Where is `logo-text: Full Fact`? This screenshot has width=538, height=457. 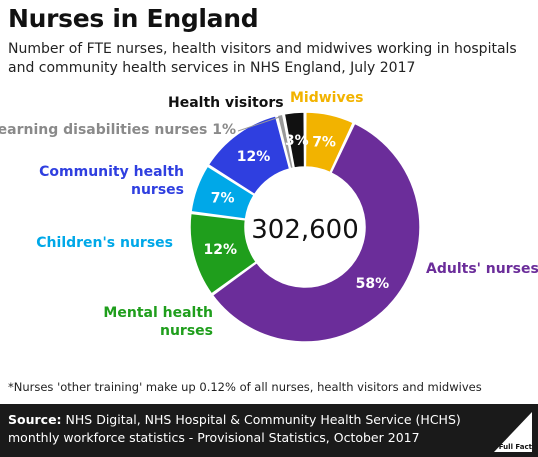 logo-text: Full Fact is located at coordinates (515, 447).